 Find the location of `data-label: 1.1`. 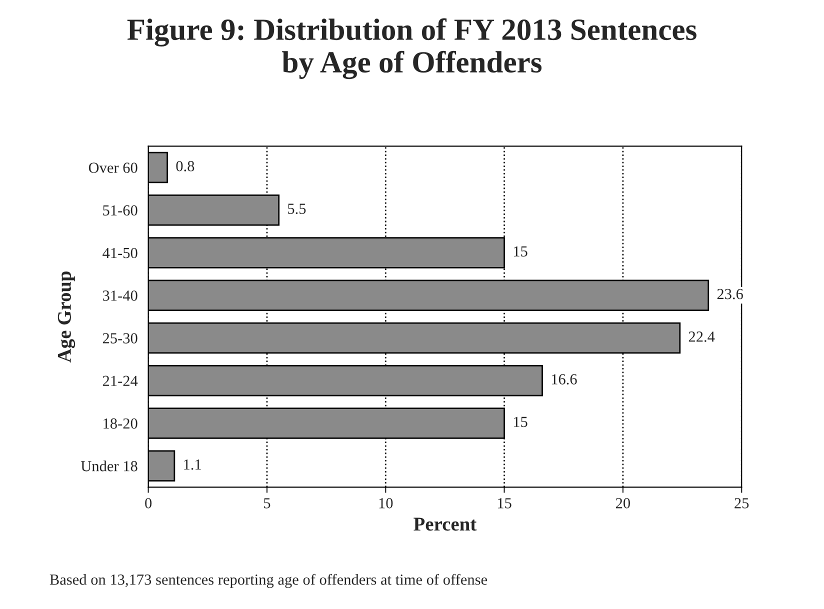

data-label: 1.1 is located at coordinates (192, 464).